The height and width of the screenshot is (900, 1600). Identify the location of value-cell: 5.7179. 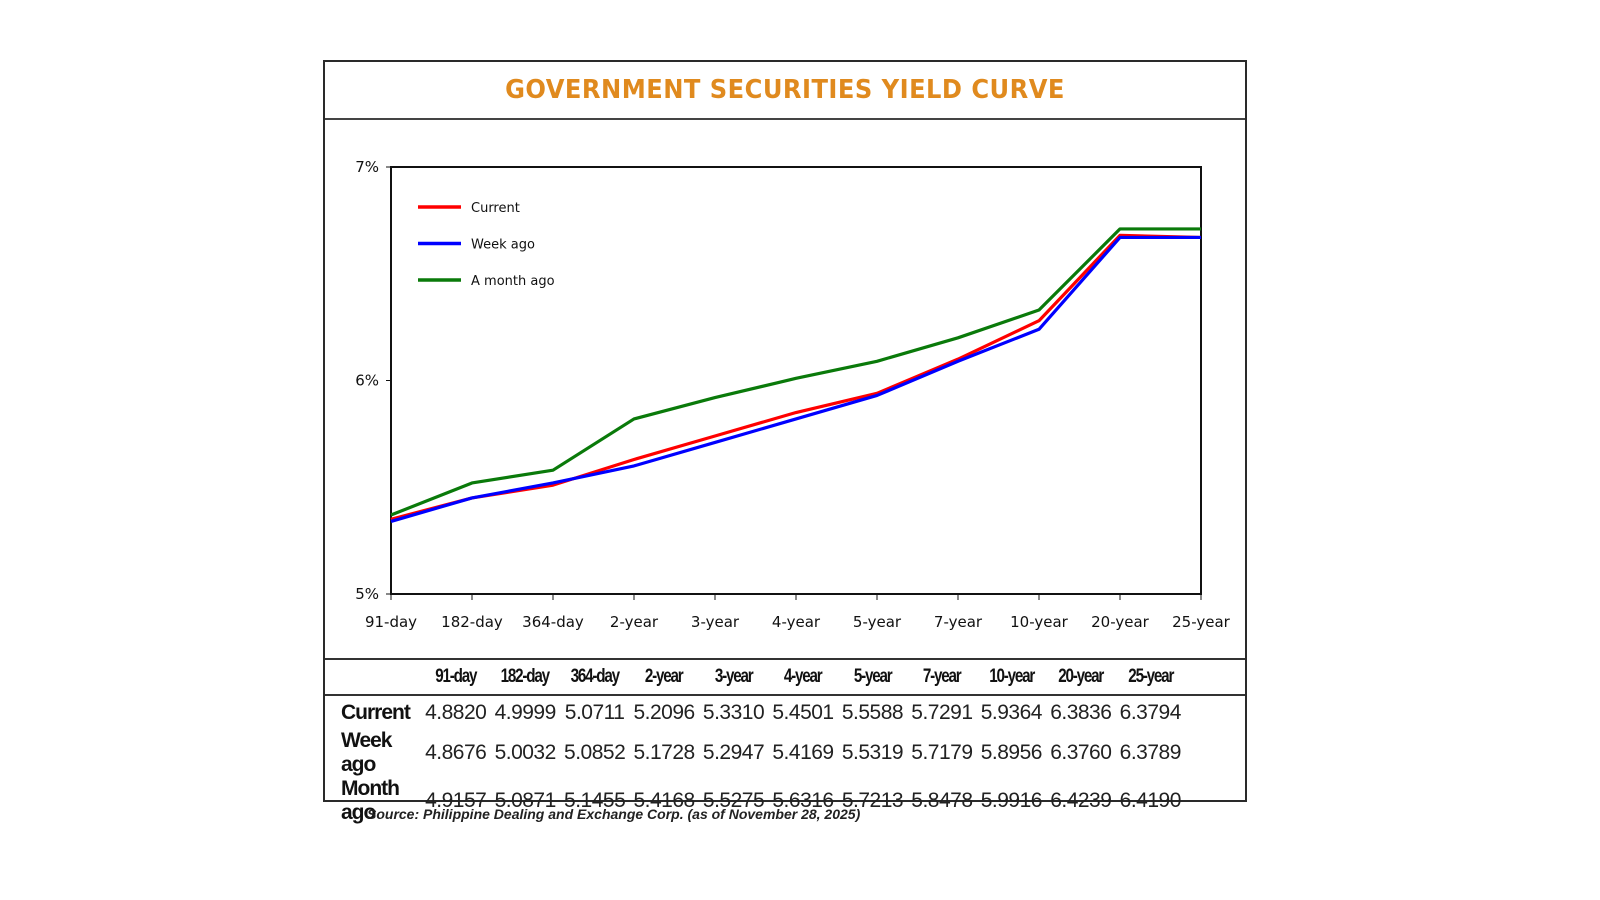
(942, 752).